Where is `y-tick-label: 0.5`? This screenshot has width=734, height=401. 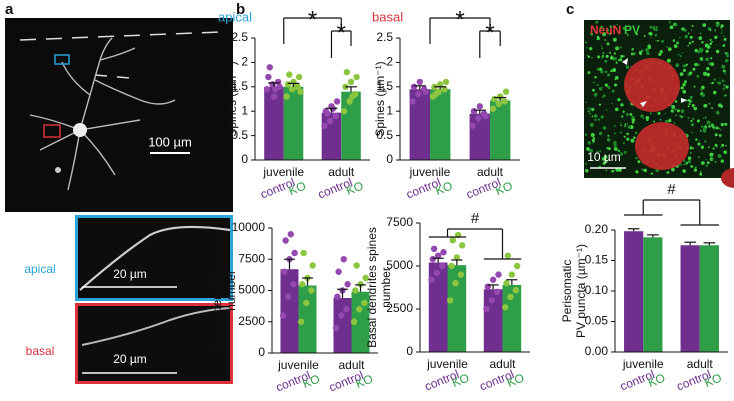 y-tick-label: 0.5 is located at coordinates (384, 135).